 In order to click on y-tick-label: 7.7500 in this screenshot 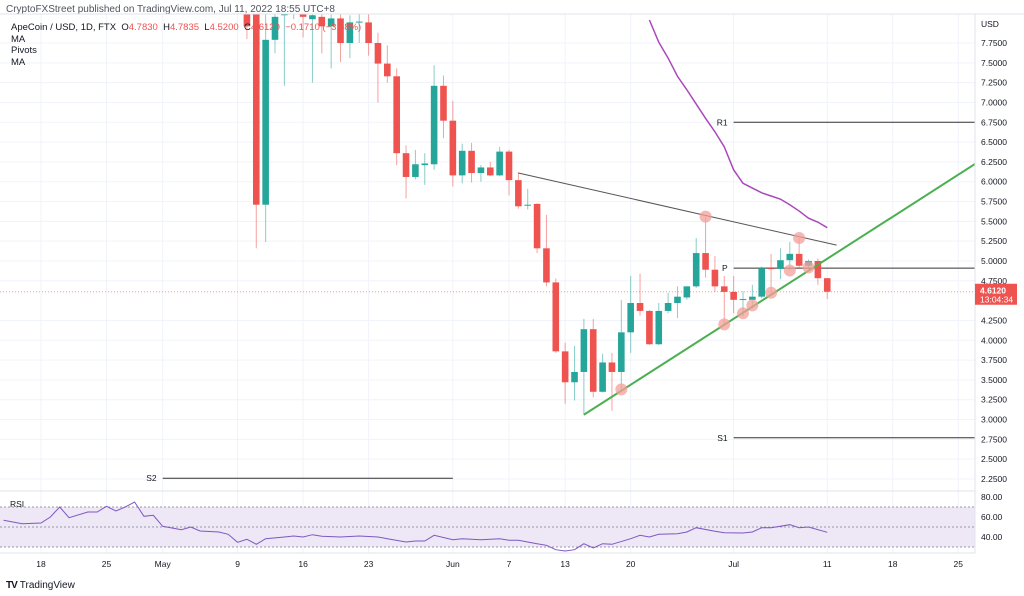, I will do `click(994, 43)`.